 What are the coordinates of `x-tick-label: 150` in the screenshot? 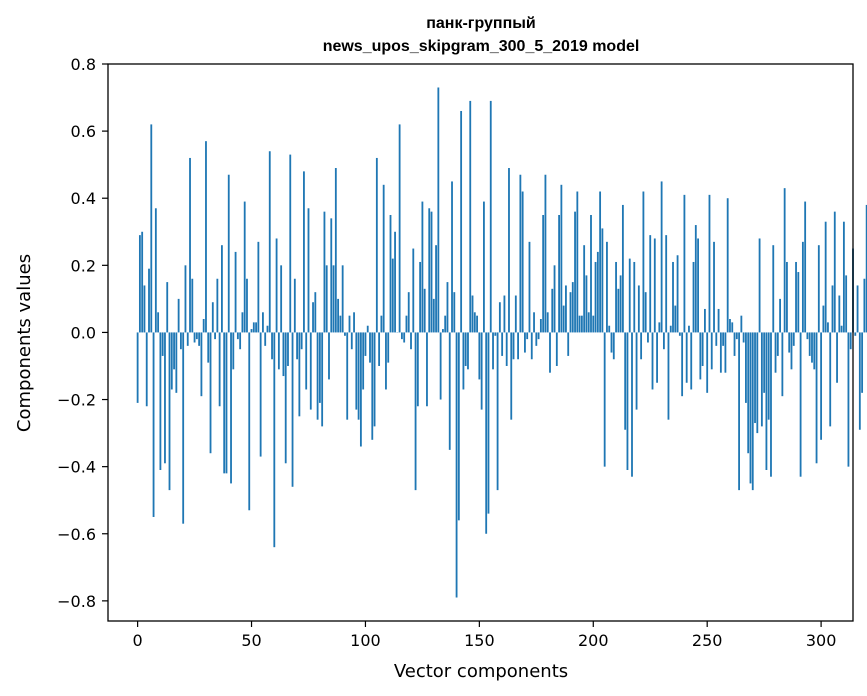 It's located at (479, 640).